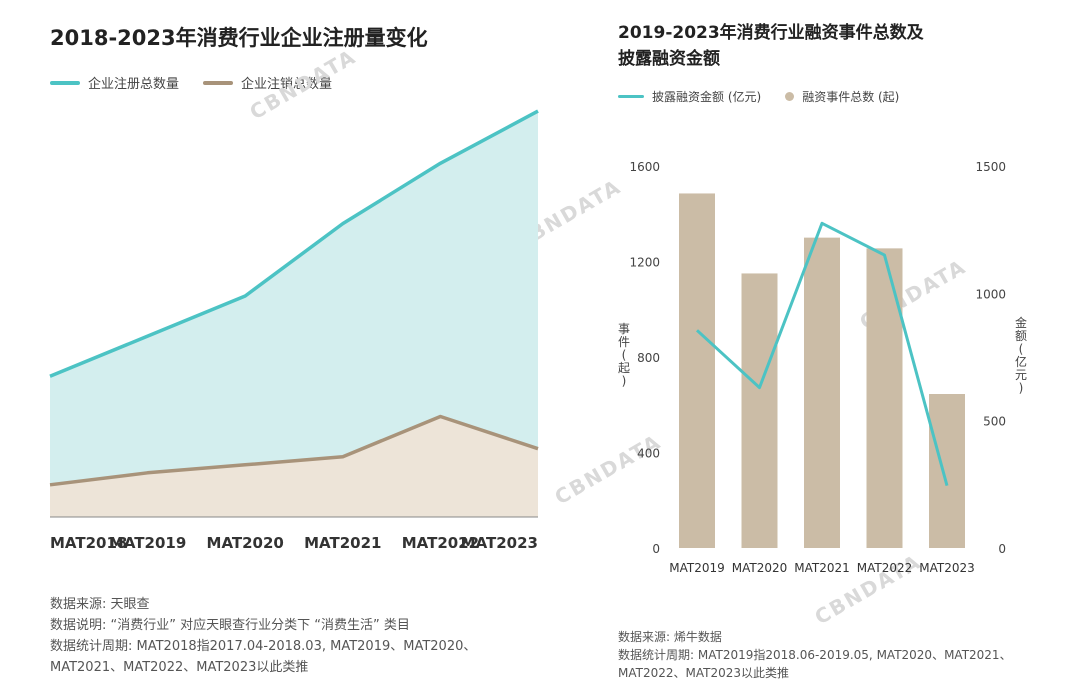  Describe the element at coordinates (230, 625) in the screenshot. I see `left-note-description: 数据说明: “消费行业” 对应天眼查行业分类下 “消费生活” 类目` at that location.